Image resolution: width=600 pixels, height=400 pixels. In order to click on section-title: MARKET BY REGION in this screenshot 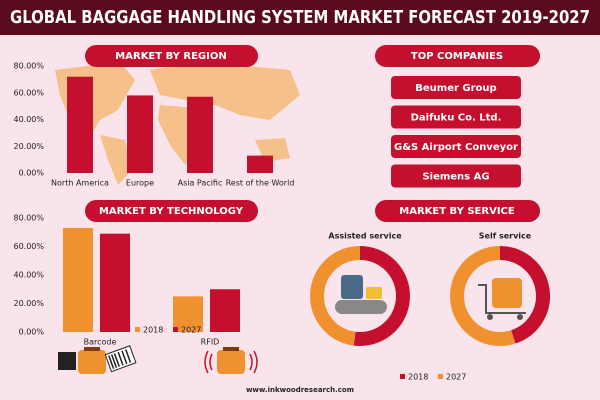, I will do `click(170, 56)`.